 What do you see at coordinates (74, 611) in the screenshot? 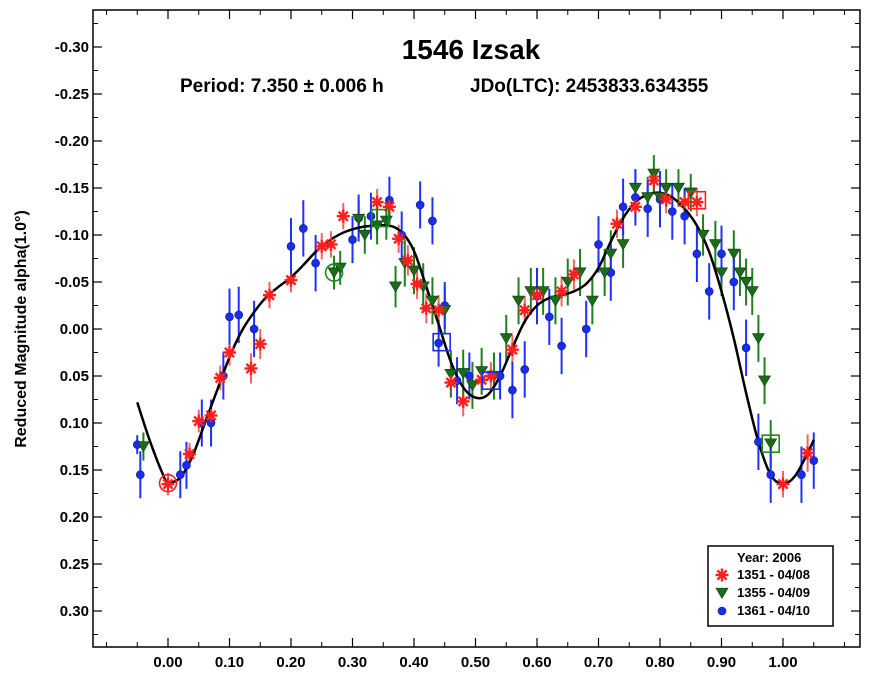
I see `y-tick-label: 0.30` at bounding box center [74, 611].